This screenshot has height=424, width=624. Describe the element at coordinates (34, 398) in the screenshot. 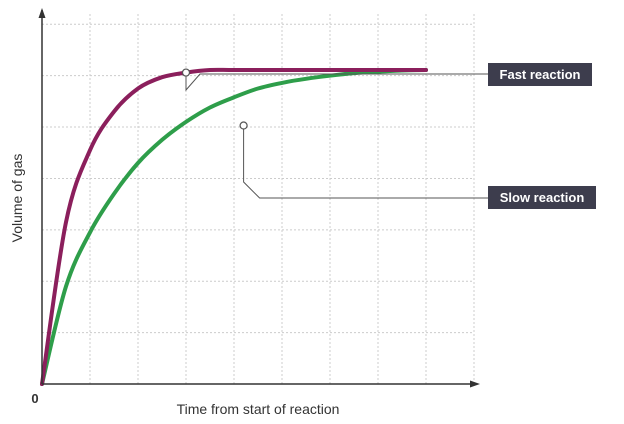

I see `origin-label: 0` at that location.